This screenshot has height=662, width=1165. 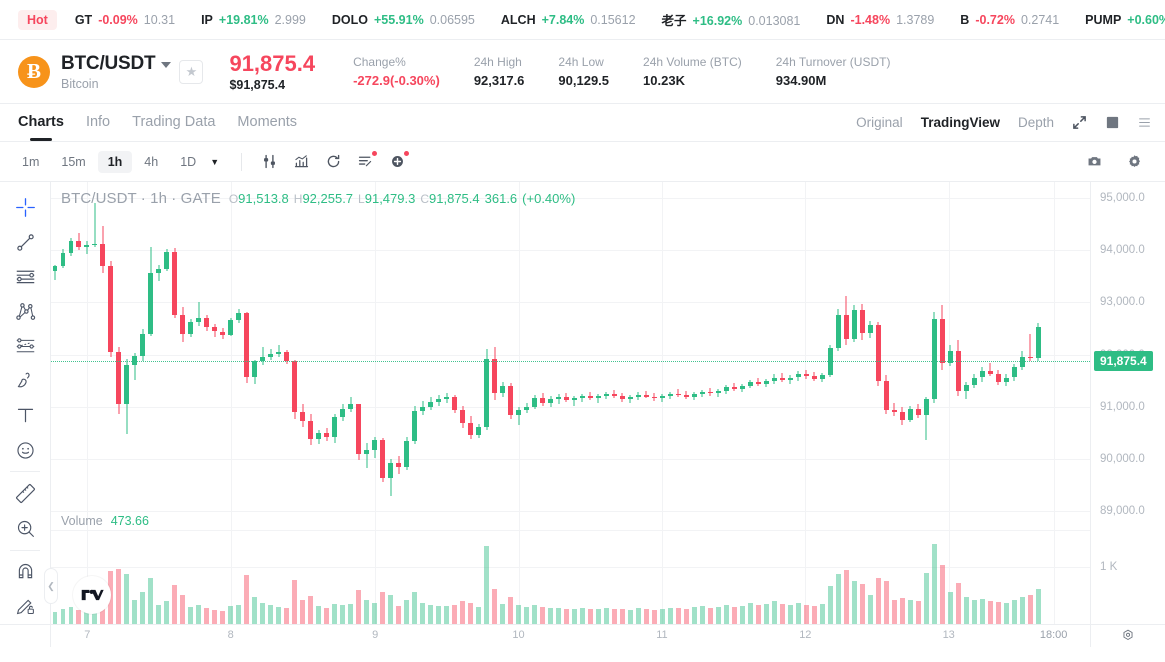 What do you see at coordinates (25, 415) in the screenshot?
I see `text-icon` at bounding box center [25, 415].